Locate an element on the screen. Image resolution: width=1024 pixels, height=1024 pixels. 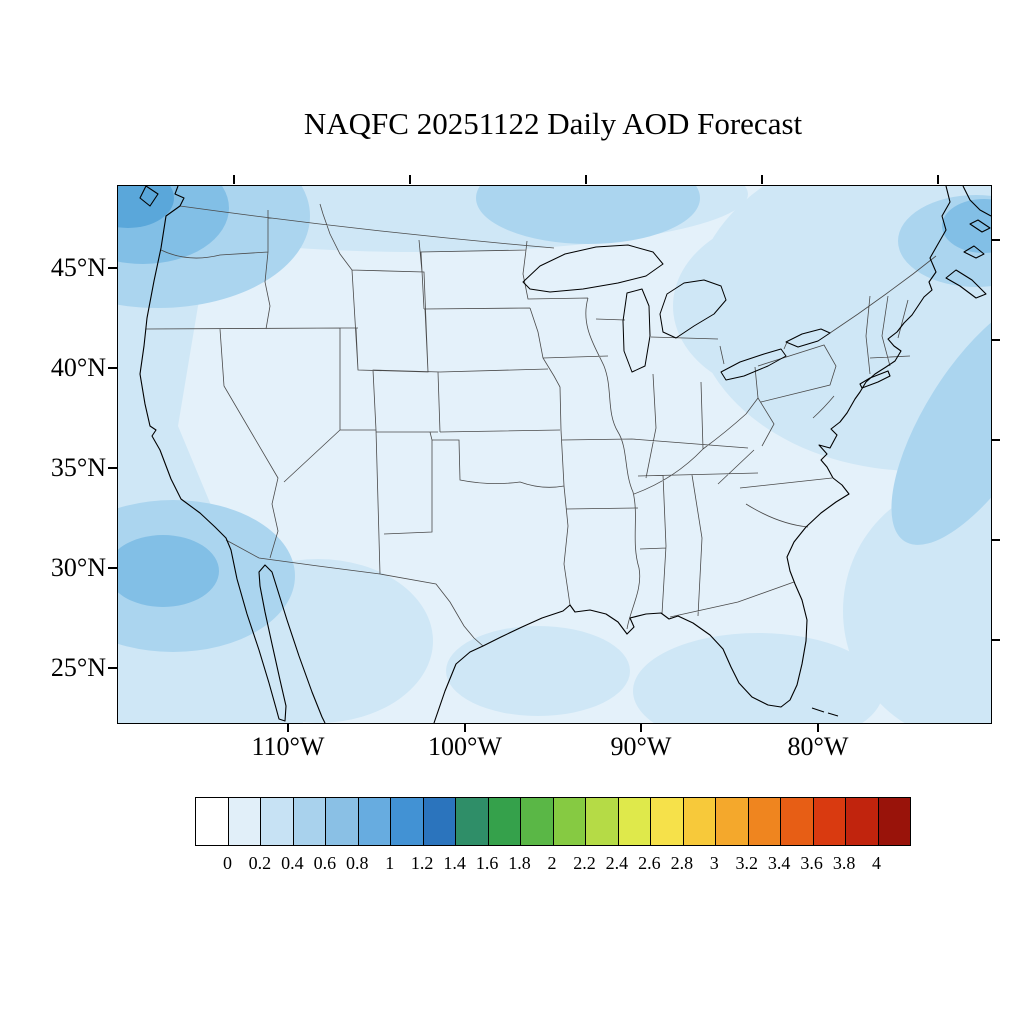
aod-level5-region is located at coordinates (146, 207).